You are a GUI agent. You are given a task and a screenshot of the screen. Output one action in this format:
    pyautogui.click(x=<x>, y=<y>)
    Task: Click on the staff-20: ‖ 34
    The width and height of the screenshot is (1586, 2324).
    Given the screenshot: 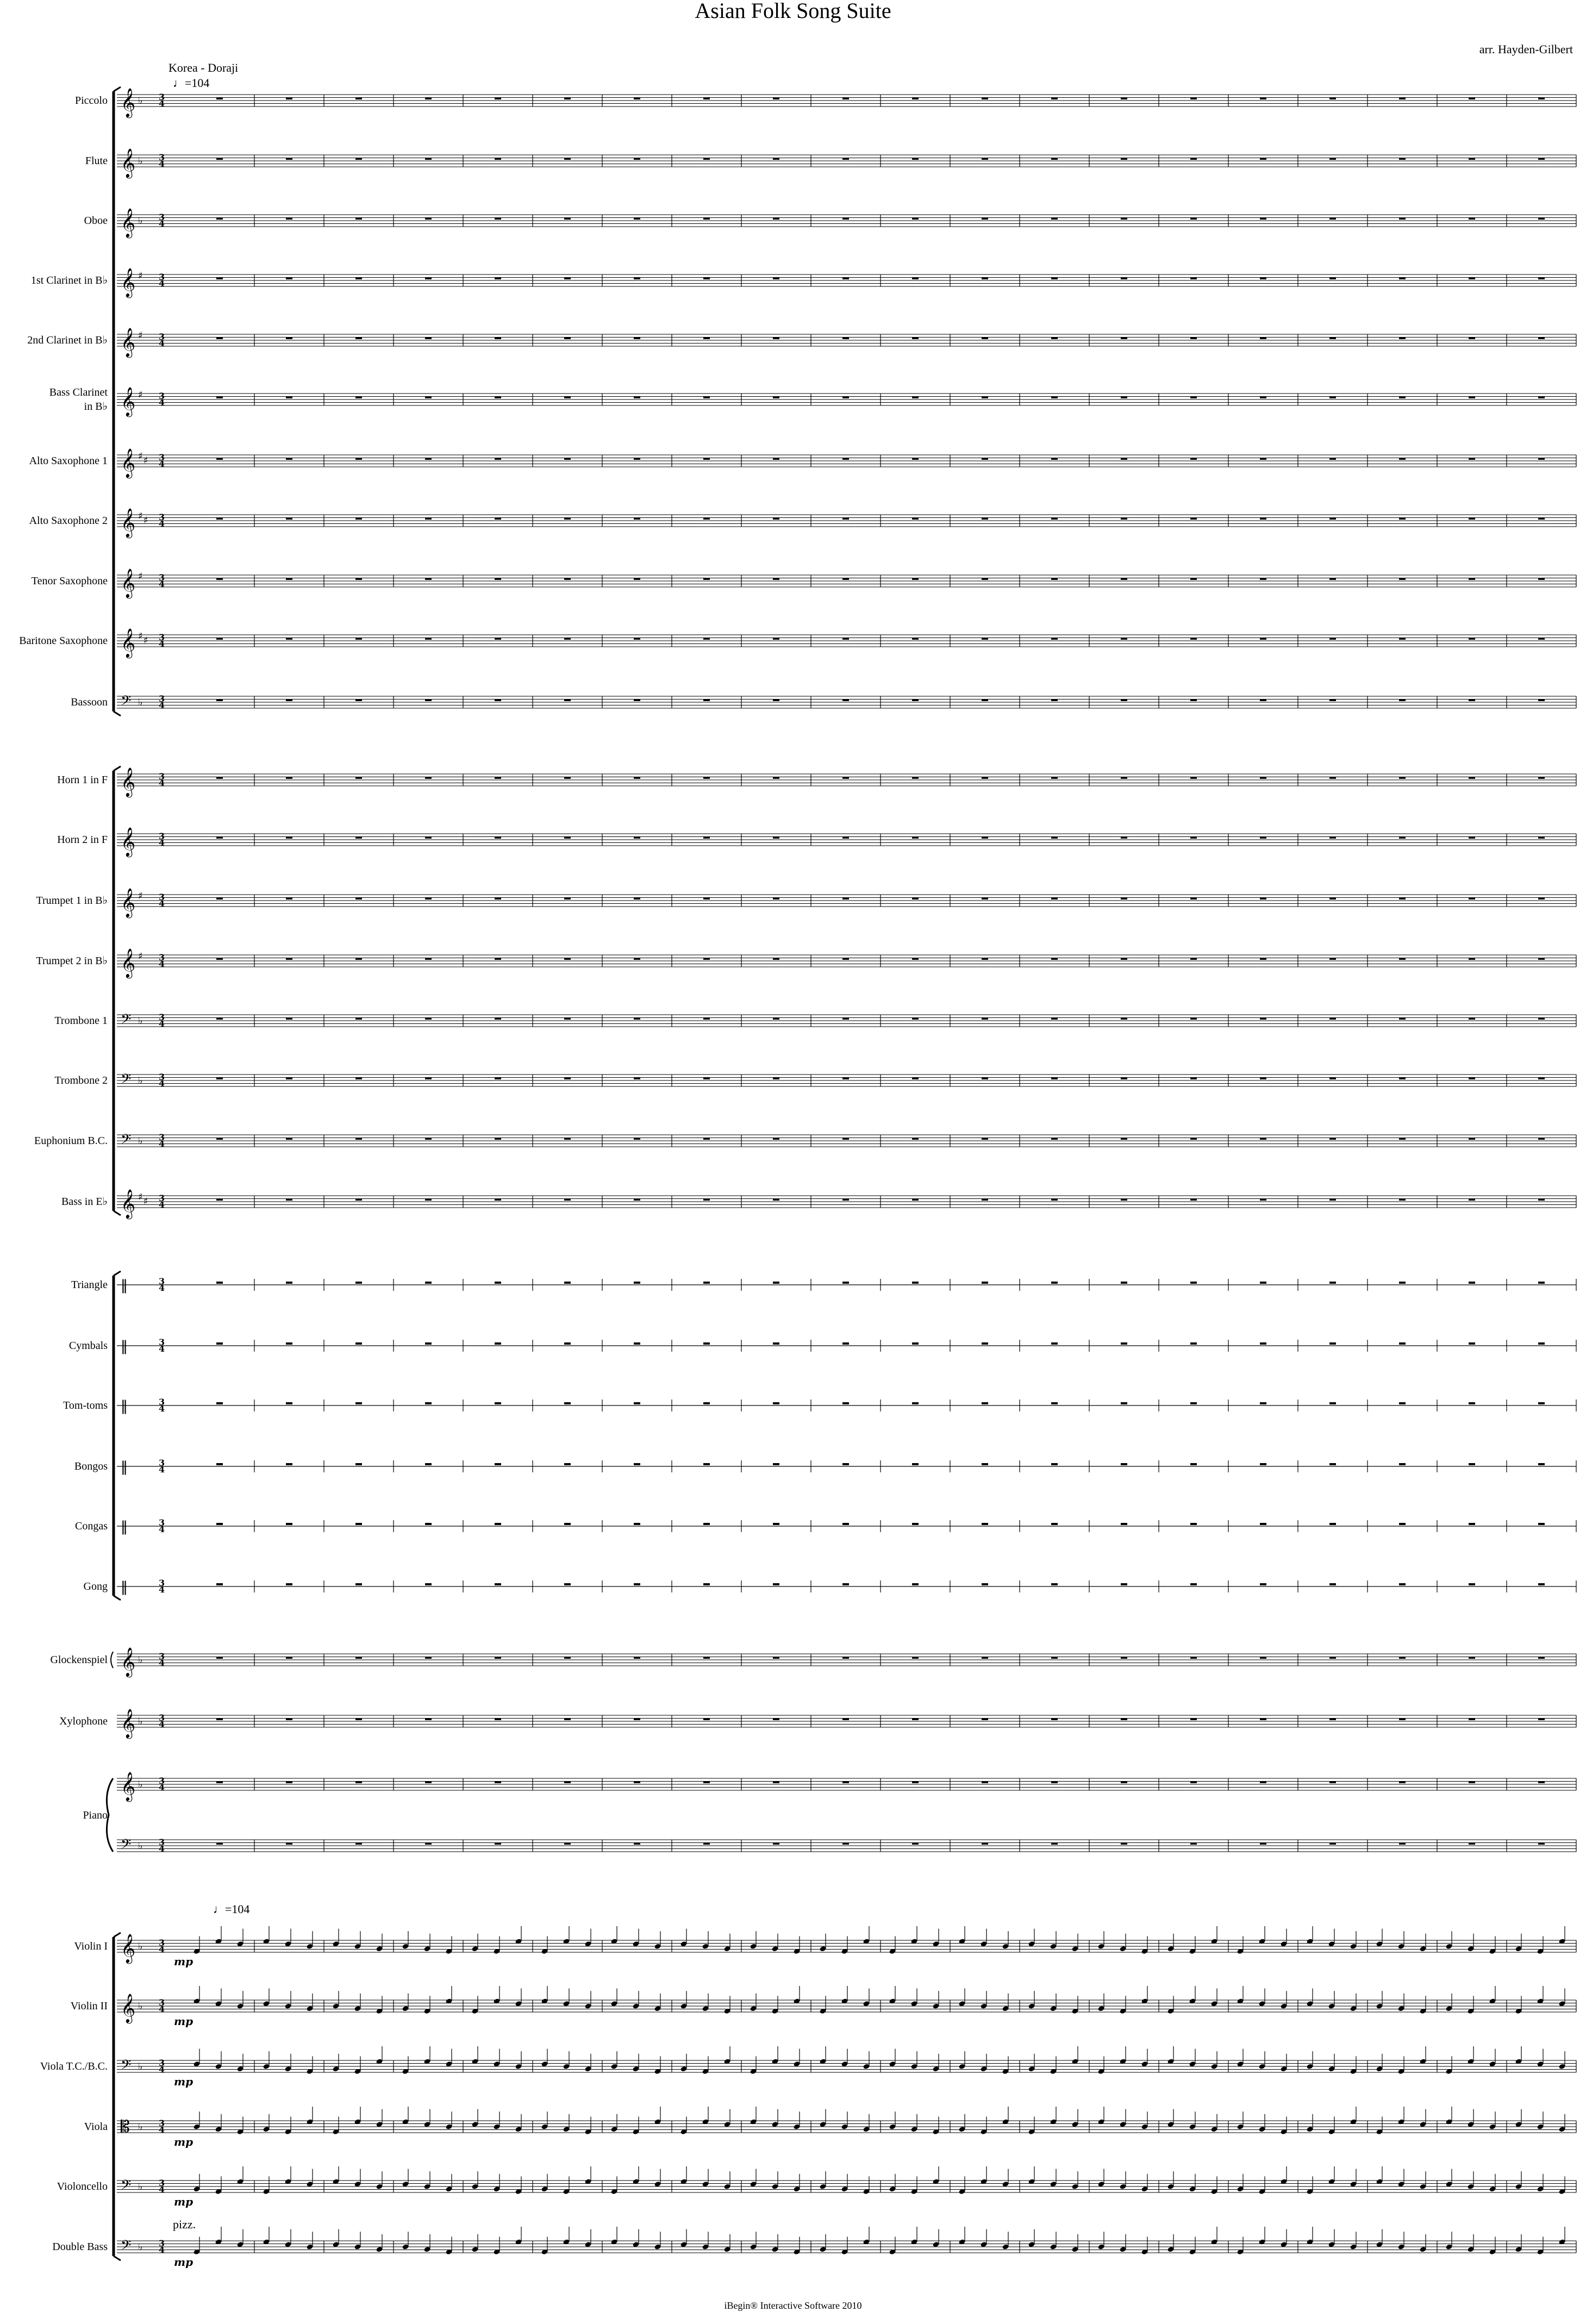 What is the action you would take?
    pyautogui.click(x=847, y=1345)
    